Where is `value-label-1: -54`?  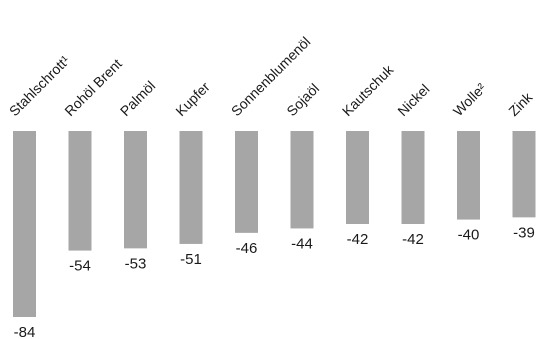
value-label-1: -54 is located at coordinates (80, 266).